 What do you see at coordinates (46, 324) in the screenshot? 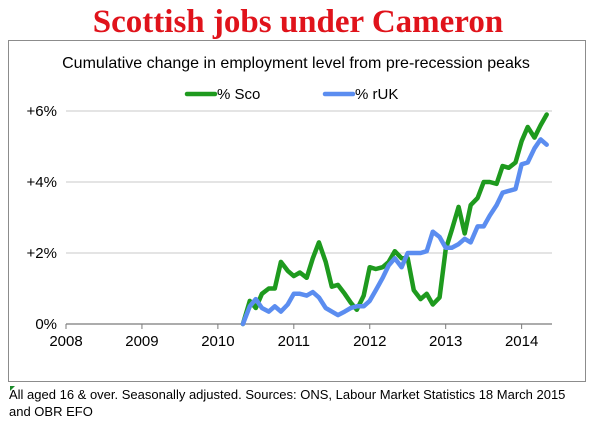
I see `y-tick-label: 0%` at bounding box center [46, 324].